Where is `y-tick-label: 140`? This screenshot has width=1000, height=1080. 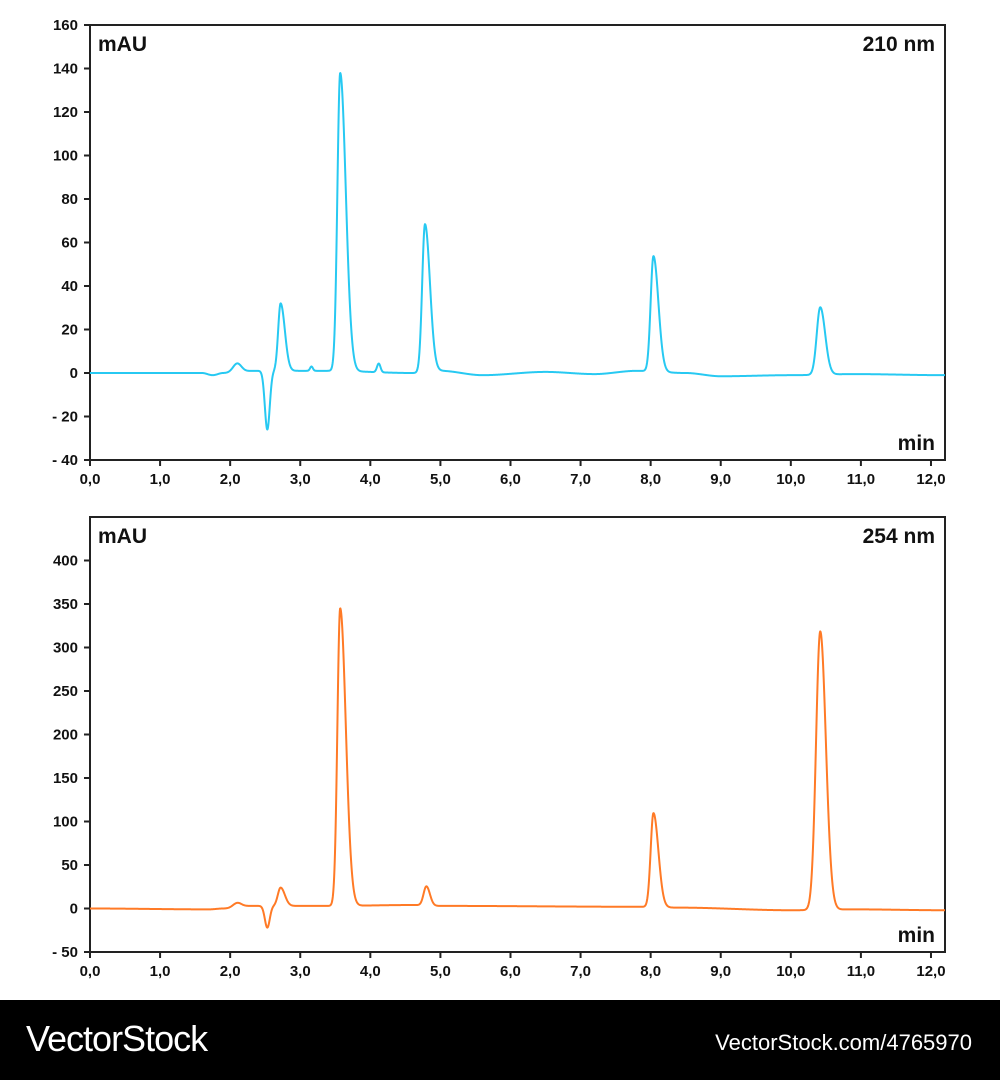
y-tick-label: 140 is located at coordinates (65, 69).